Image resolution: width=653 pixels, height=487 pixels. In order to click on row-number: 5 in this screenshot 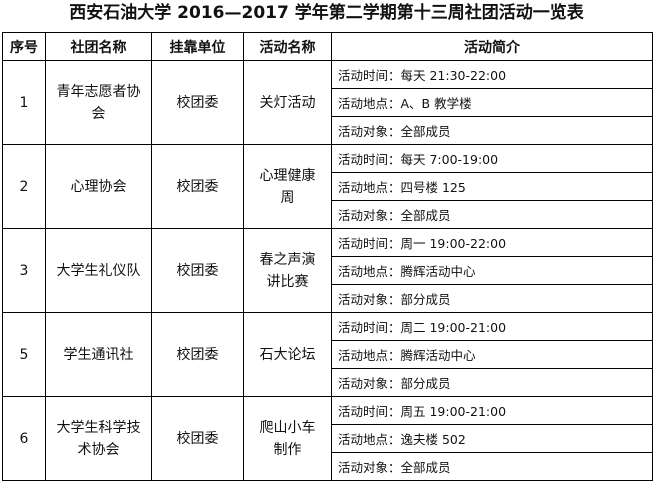, I will do `click(24, 354)`.